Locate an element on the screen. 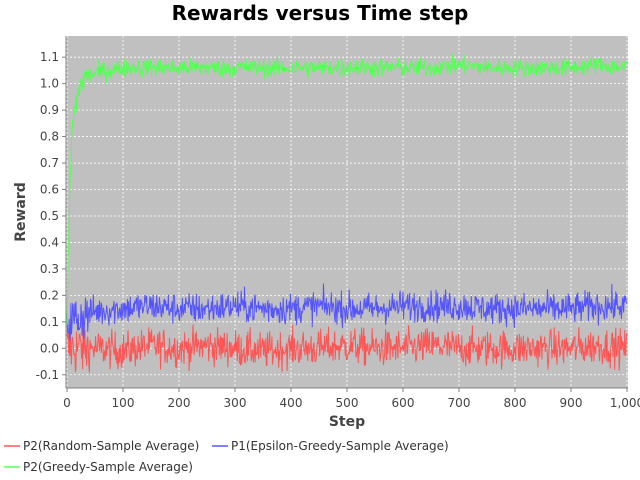 The height and width of the screenshot is (480, 640). x-axis-label: Step is located at coordinates (347, 422).